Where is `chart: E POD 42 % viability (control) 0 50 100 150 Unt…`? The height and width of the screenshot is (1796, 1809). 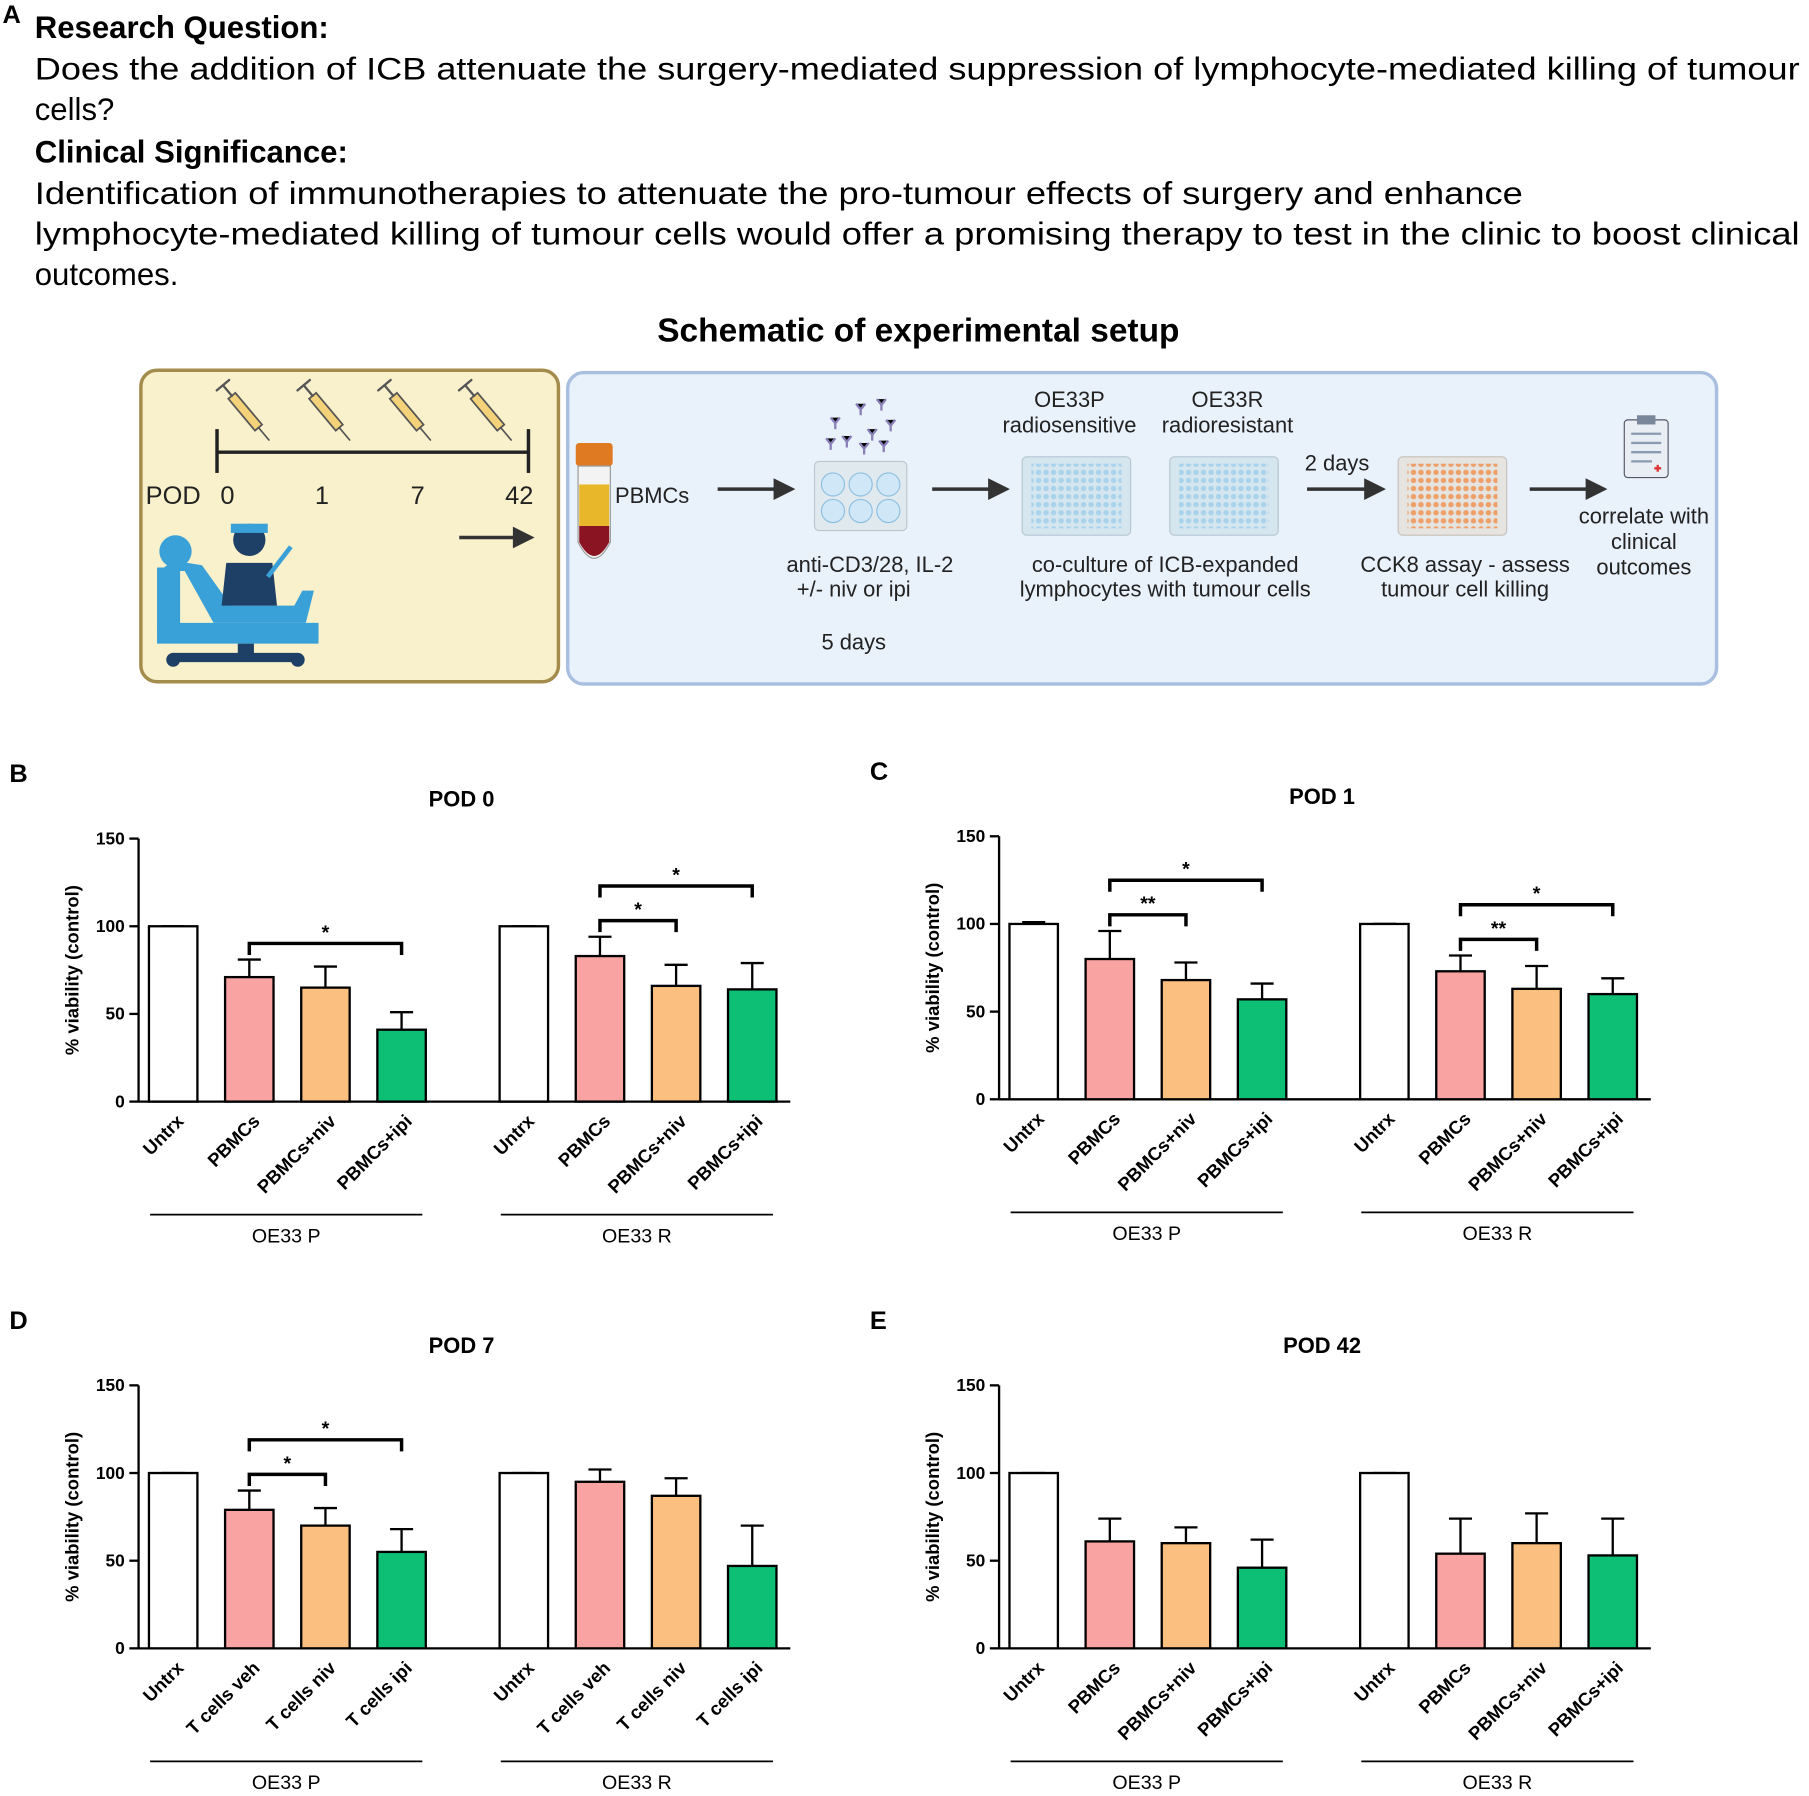 chart: E POD 42 % viability (control) 0 50 100 150 Unt… is located at coordinates (1260, 1550).